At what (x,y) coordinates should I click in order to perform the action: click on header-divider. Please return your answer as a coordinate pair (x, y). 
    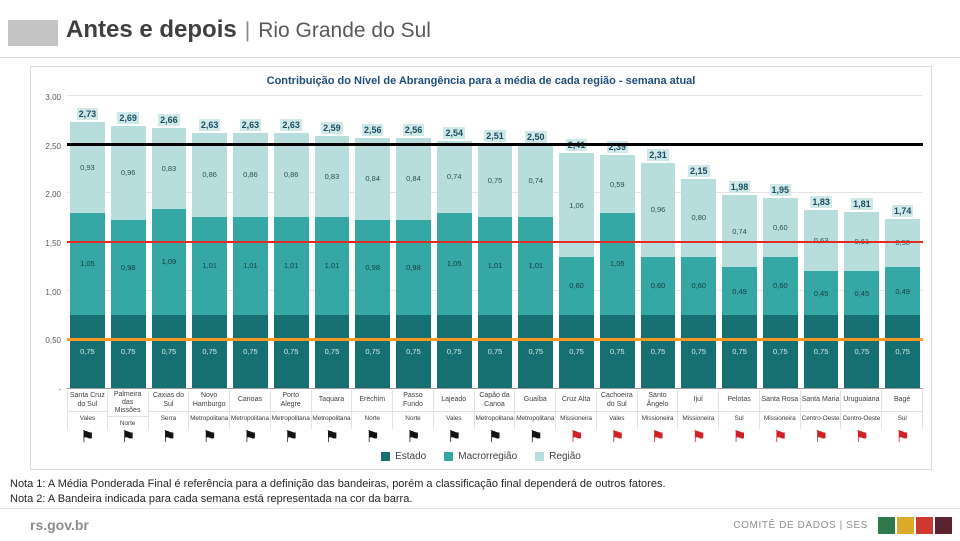
    Looking at the image, I should click on (480, 57).